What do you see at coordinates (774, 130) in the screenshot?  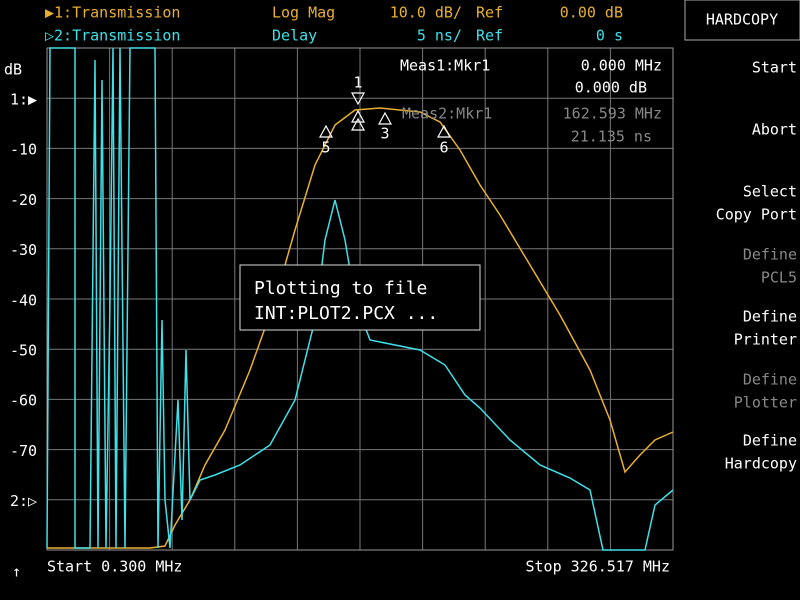 I see `softkey: Abort` at bounding box center [774, 130].